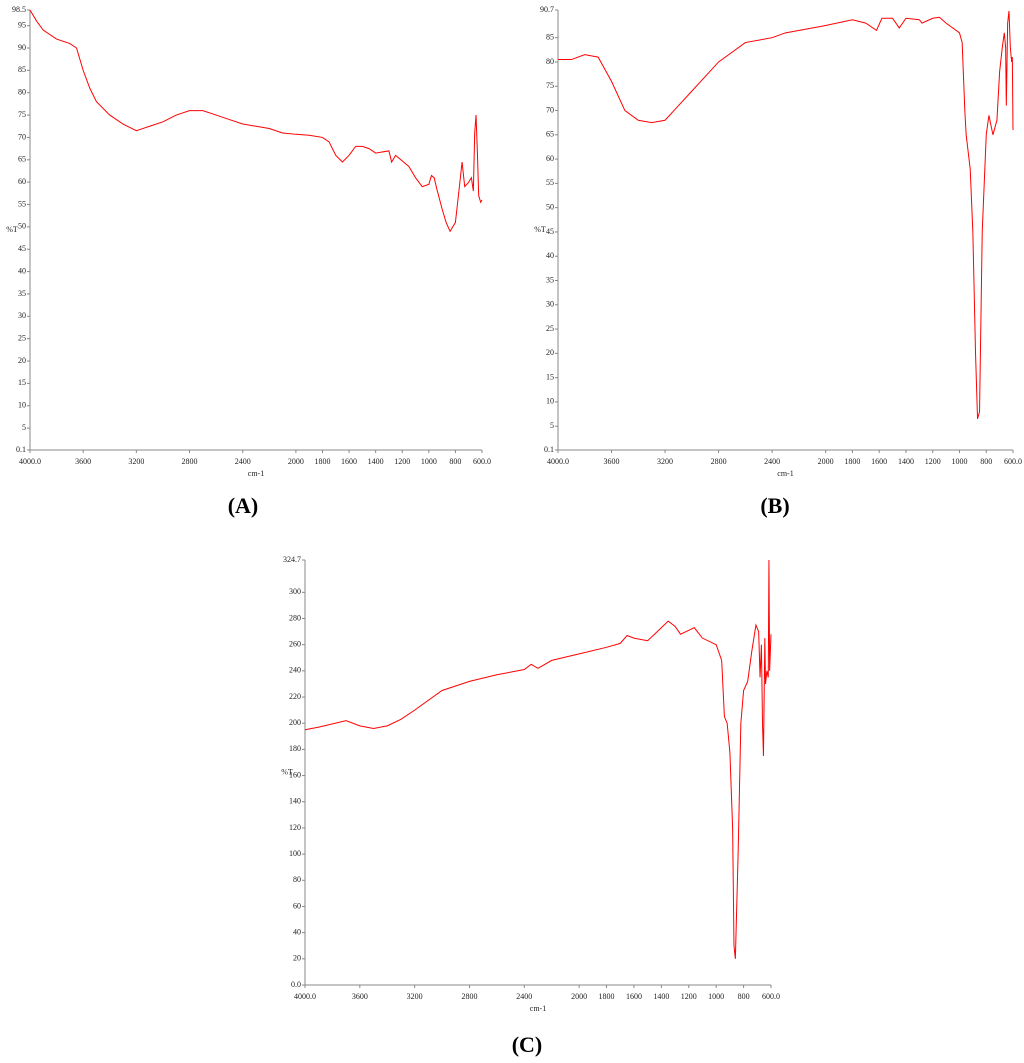 This screenshot has width=1024, height=1063. What do you see at coordinates (527, 1044) in the screenshot?
I see `panel-caption: (C)` at bounding box center [527, 1044].